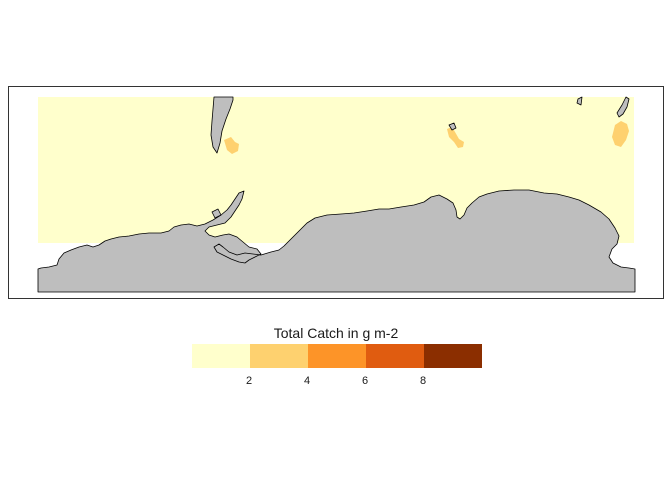 This screenshot has width=672, height=480. Describe the element at coordinates (455, 137) in the screenshot. I see `catch-patch-central` at that location.